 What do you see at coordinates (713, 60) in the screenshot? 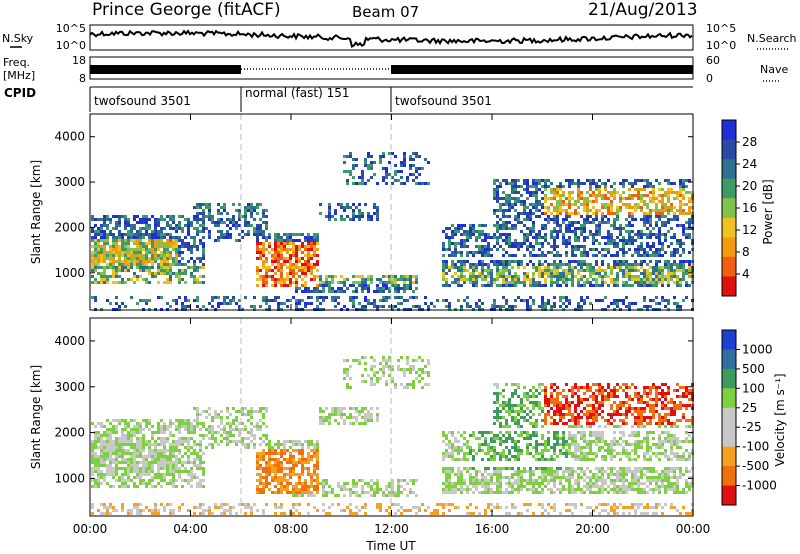
I see `nave-tick-top: 60` at bounding box center [713, 60].